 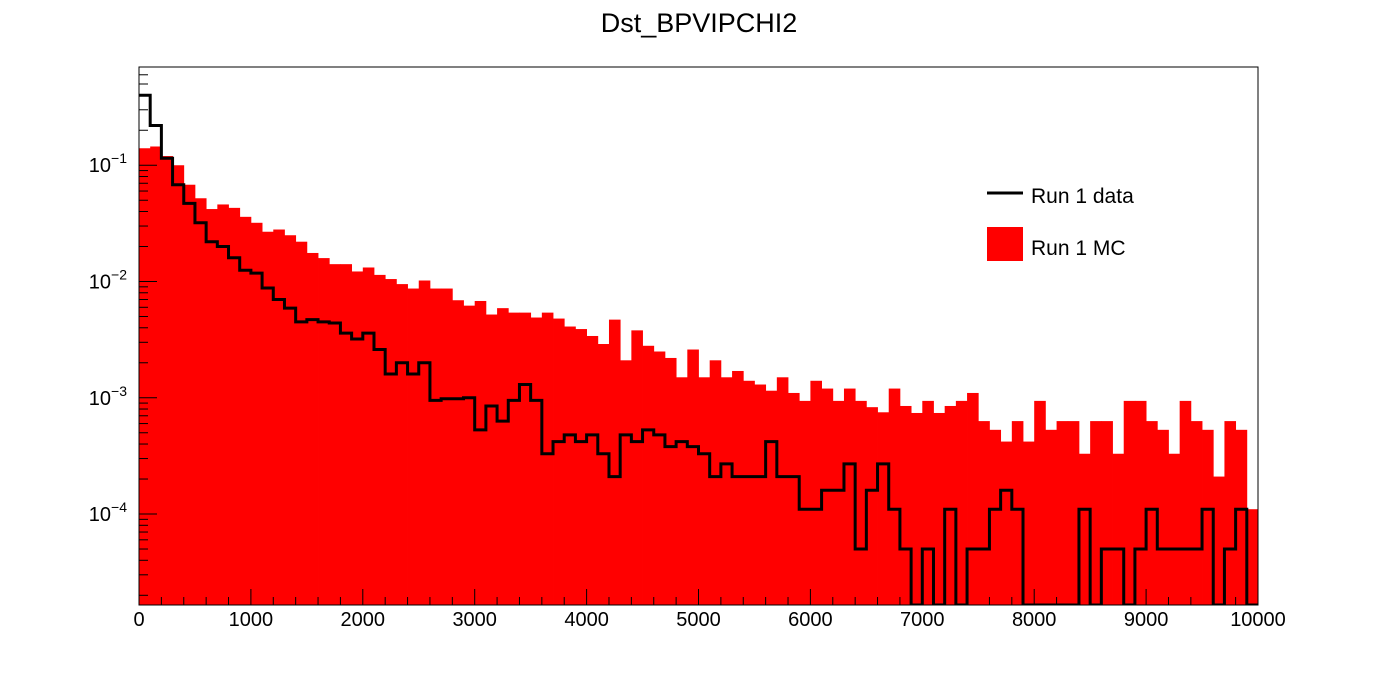 What do you see at coordinates (474, 620) in the screenshot?
I see `x-tick-label: 3000` at bounding box center [474, 620].